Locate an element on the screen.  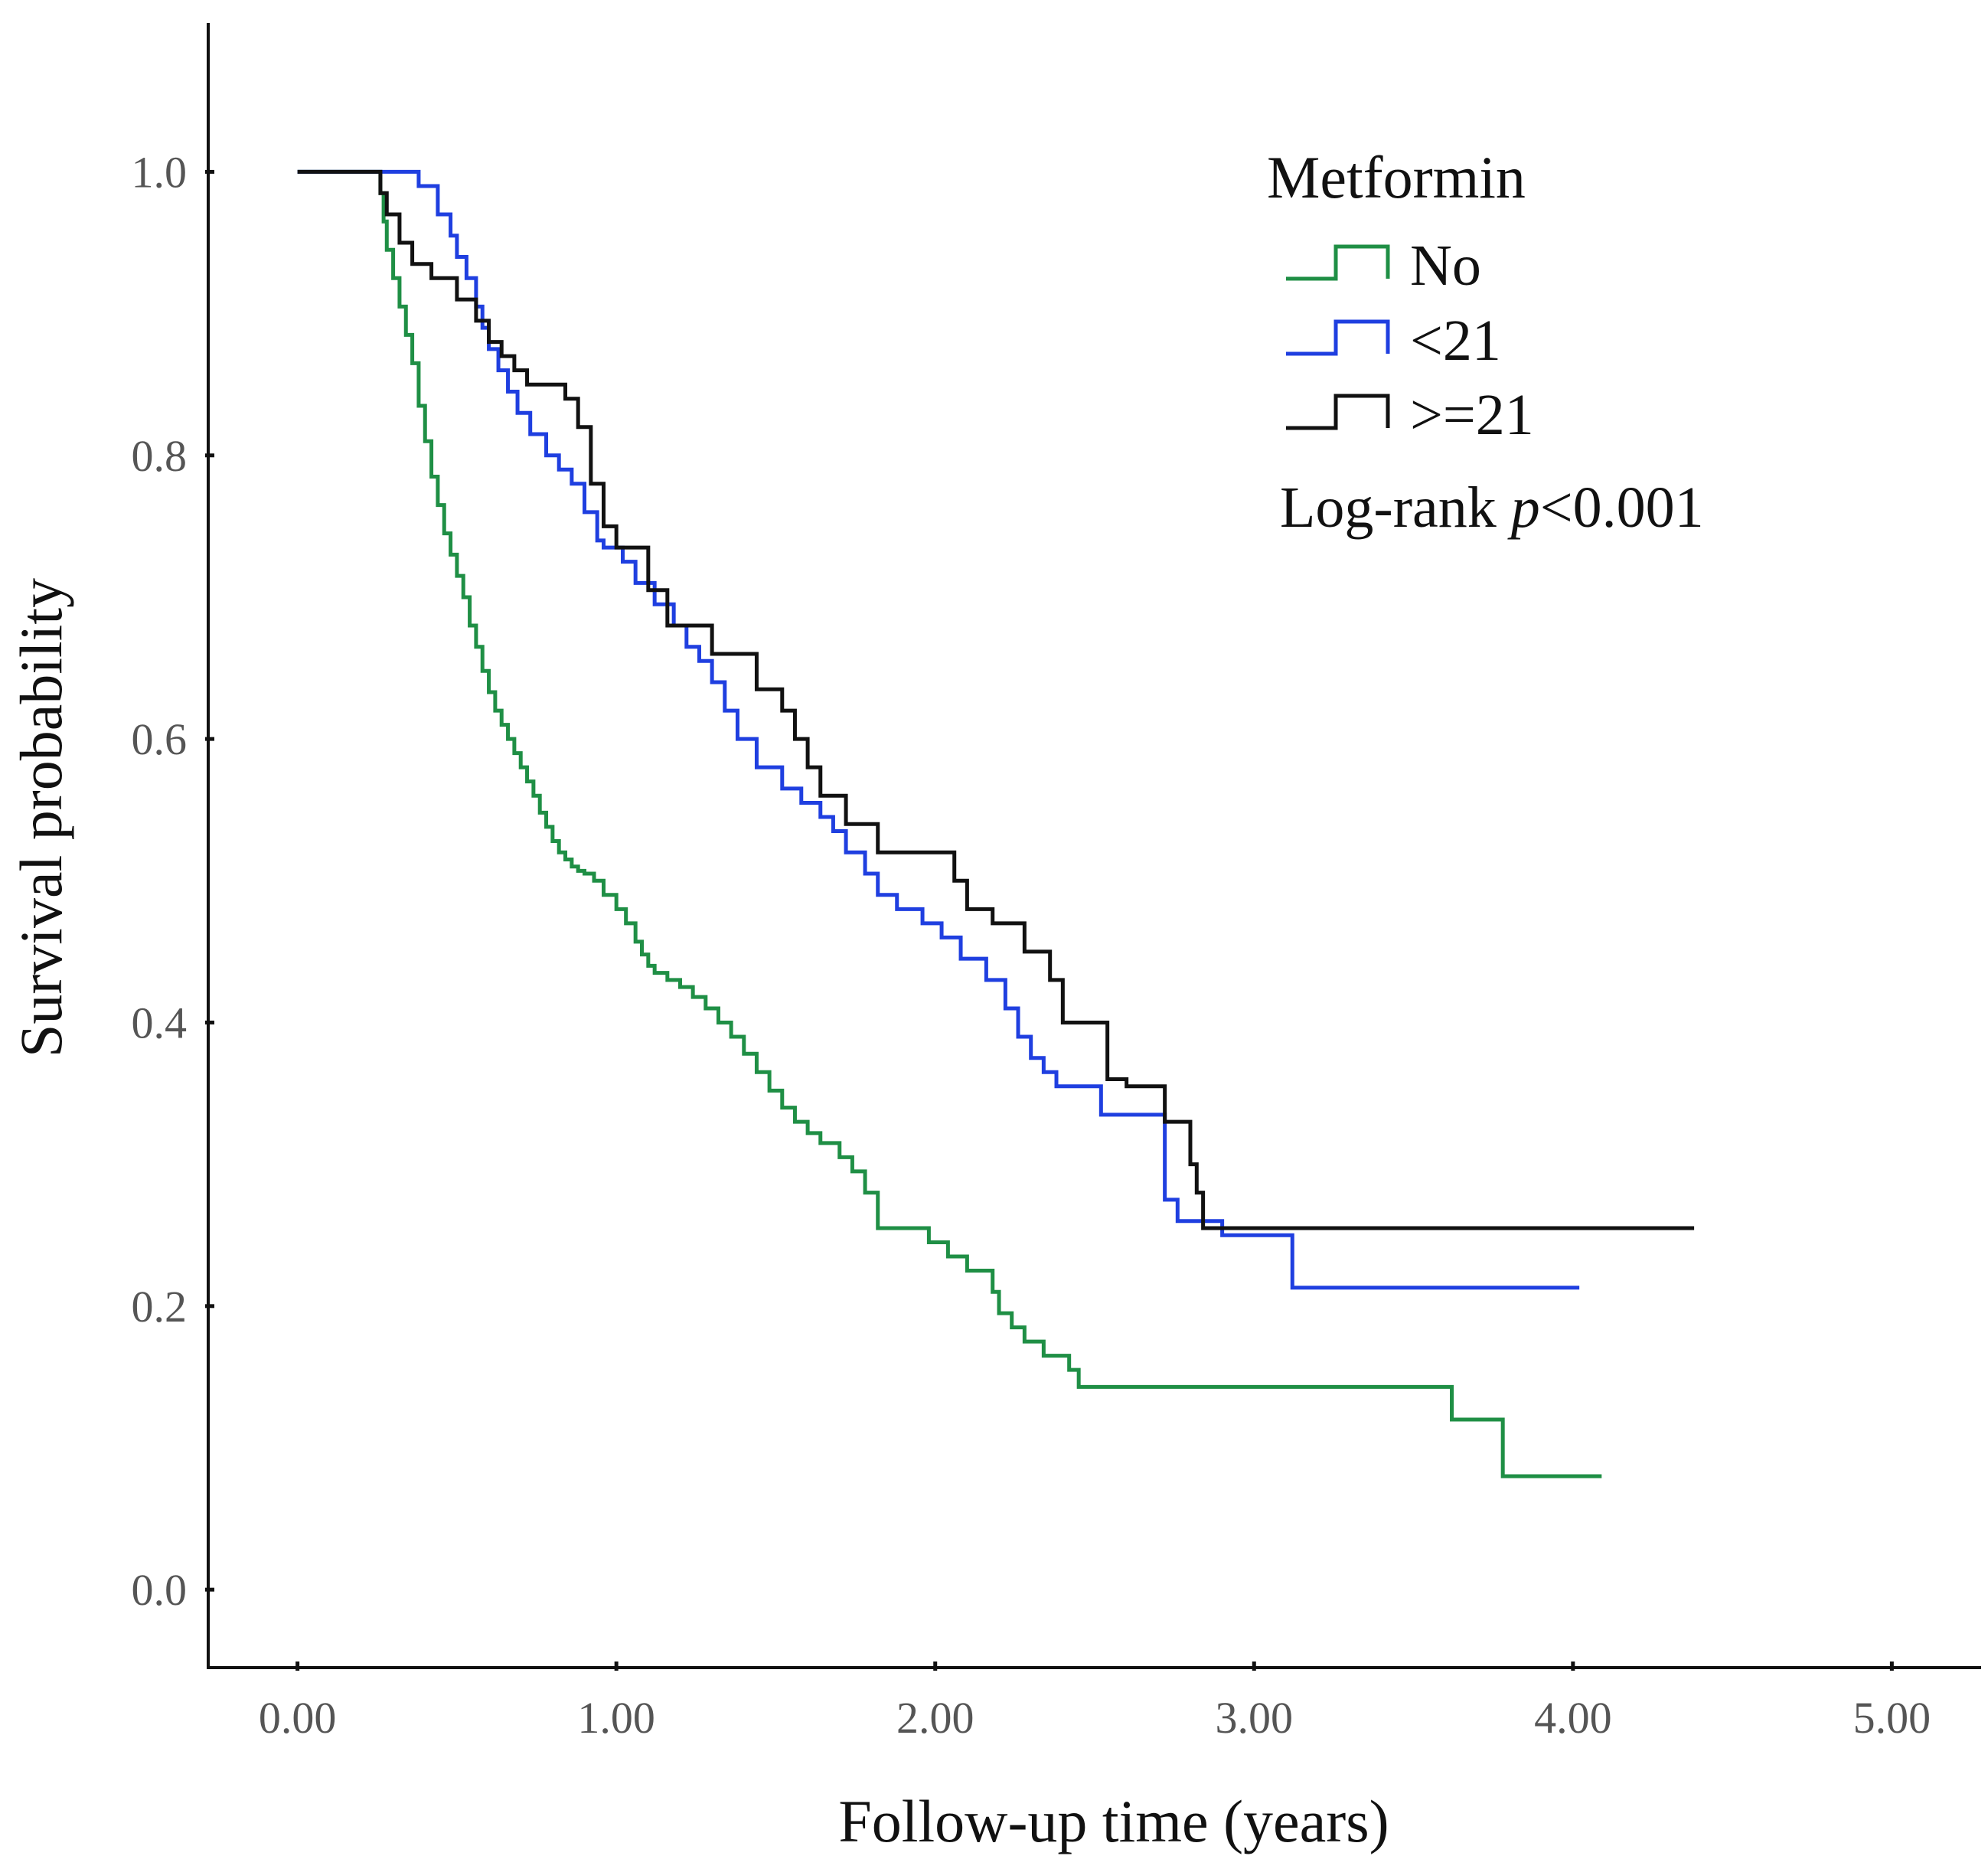
x-tick-label: 5.00 is located at coordinates (1892, 1718).